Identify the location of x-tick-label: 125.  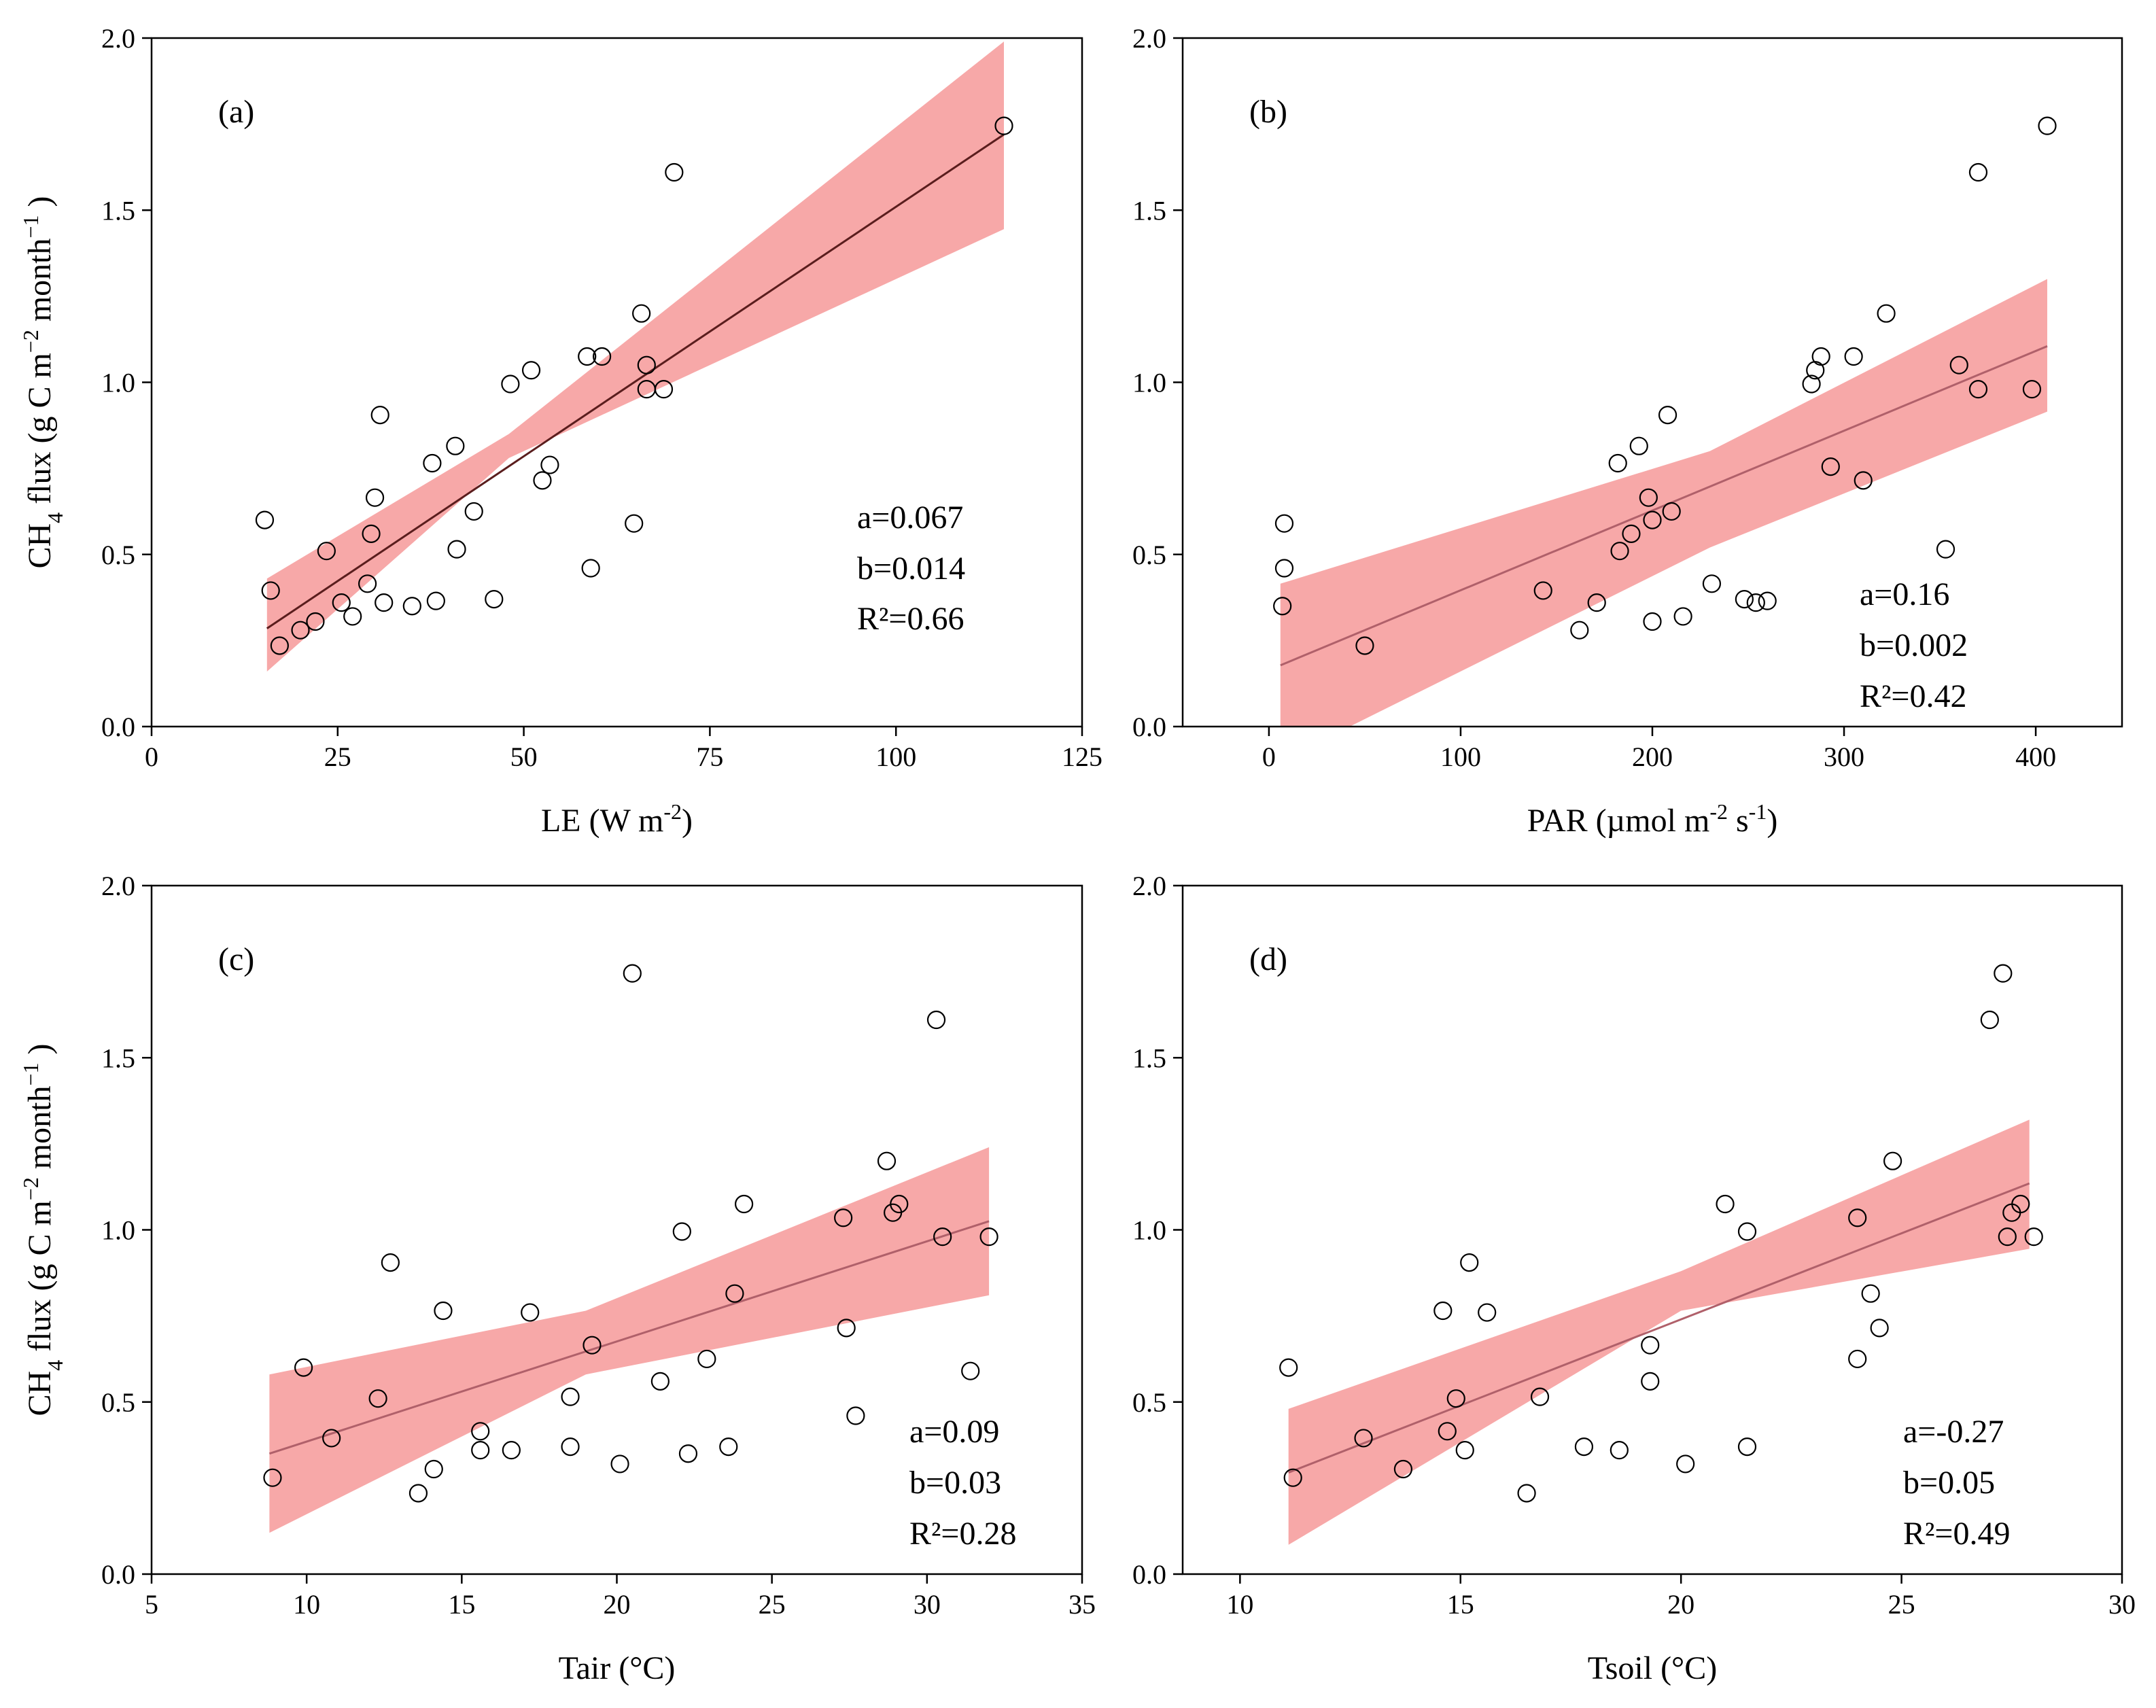
(1082, 757).